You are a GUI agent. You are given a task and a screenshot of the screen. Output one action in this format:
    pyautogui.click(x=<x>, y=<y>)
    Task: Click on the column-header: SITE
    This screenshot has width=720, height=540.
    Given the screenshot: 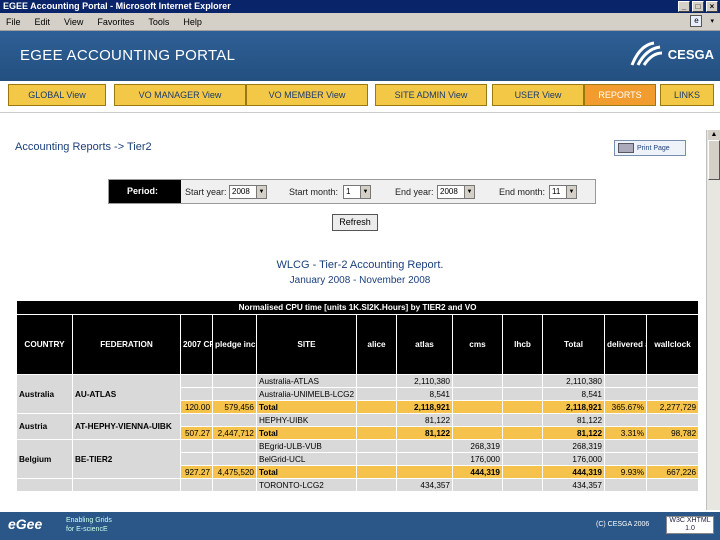 What is the action you would take?
    pyautogui.click(x=306, y=344)
    